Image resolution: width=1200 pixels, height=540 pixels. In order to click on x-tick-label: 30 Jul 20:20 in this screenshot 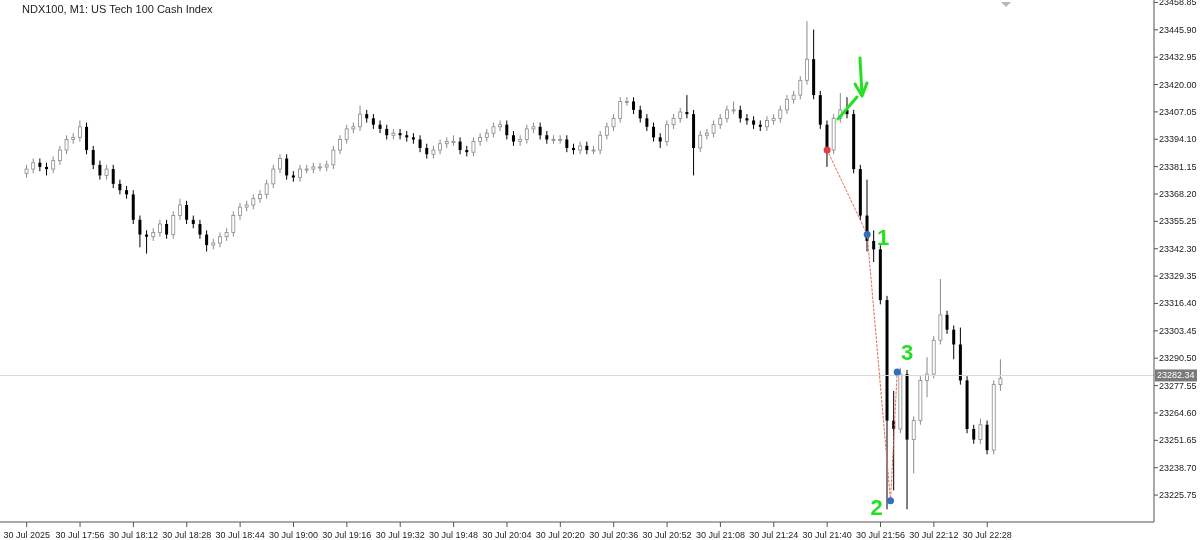, I will do `click(560, 535)`.